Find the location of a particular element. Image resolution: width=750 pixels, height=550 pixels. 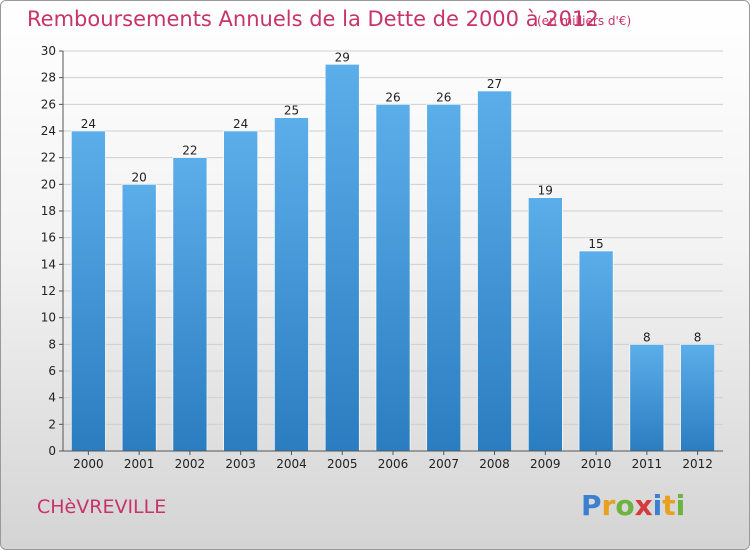

x-tick-label-2009: 2009 is located at coordinates (545, 464).